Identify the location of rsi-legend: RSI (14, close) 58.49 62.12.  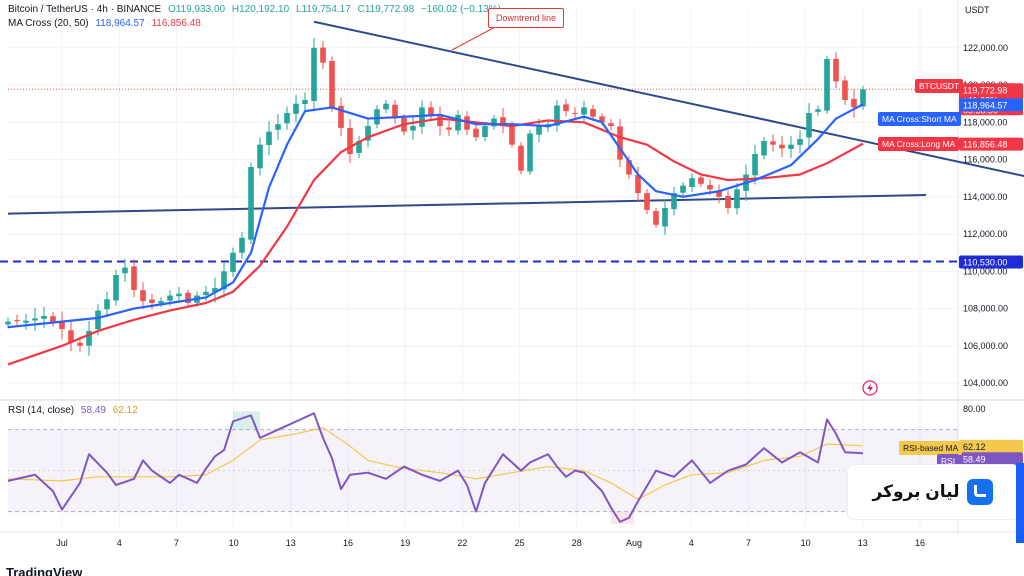
(73, 410).